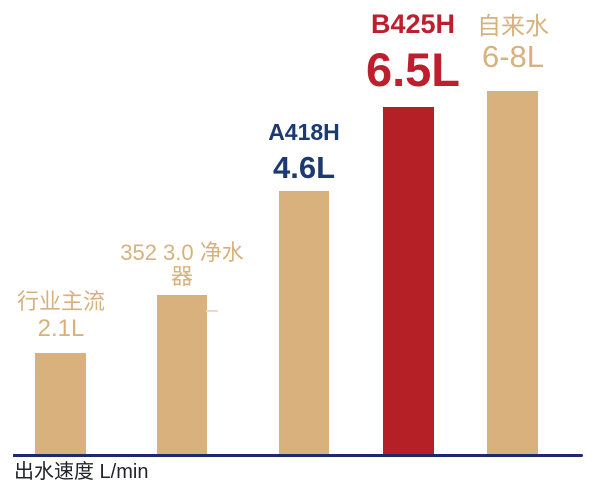 This screenshot has height=488, width=600. I want to click on tick-mark, so click(212, 311).